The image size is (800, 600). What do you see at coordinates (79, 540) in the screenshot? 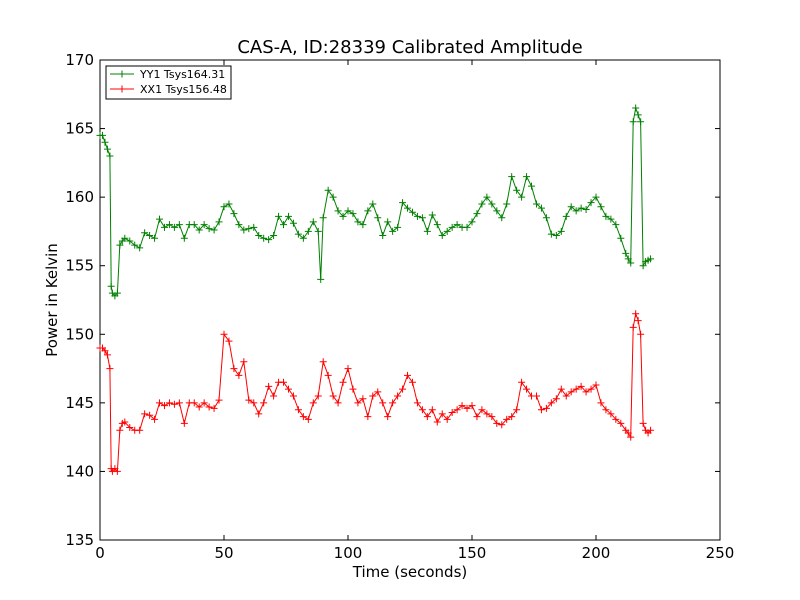
I see `y-tick-label: 135` at bounding box center [79, 540].